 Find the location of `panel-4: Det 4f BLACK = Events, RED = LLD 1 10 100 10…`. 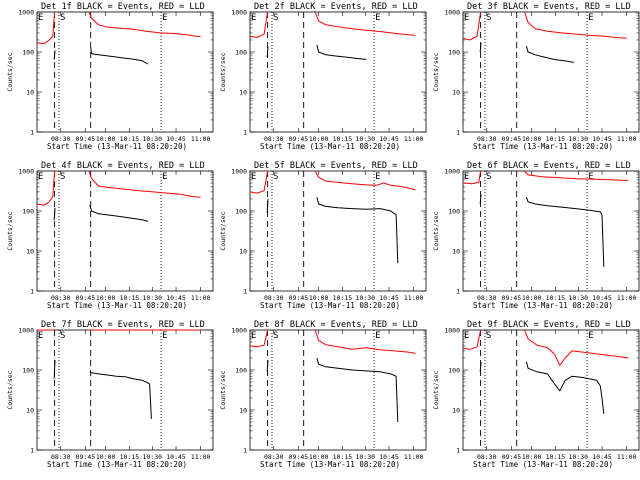

panel-4: Det 4f BLACK = Events, RED = LLD 1 10 100 10… is located at coordinates (110, 235).